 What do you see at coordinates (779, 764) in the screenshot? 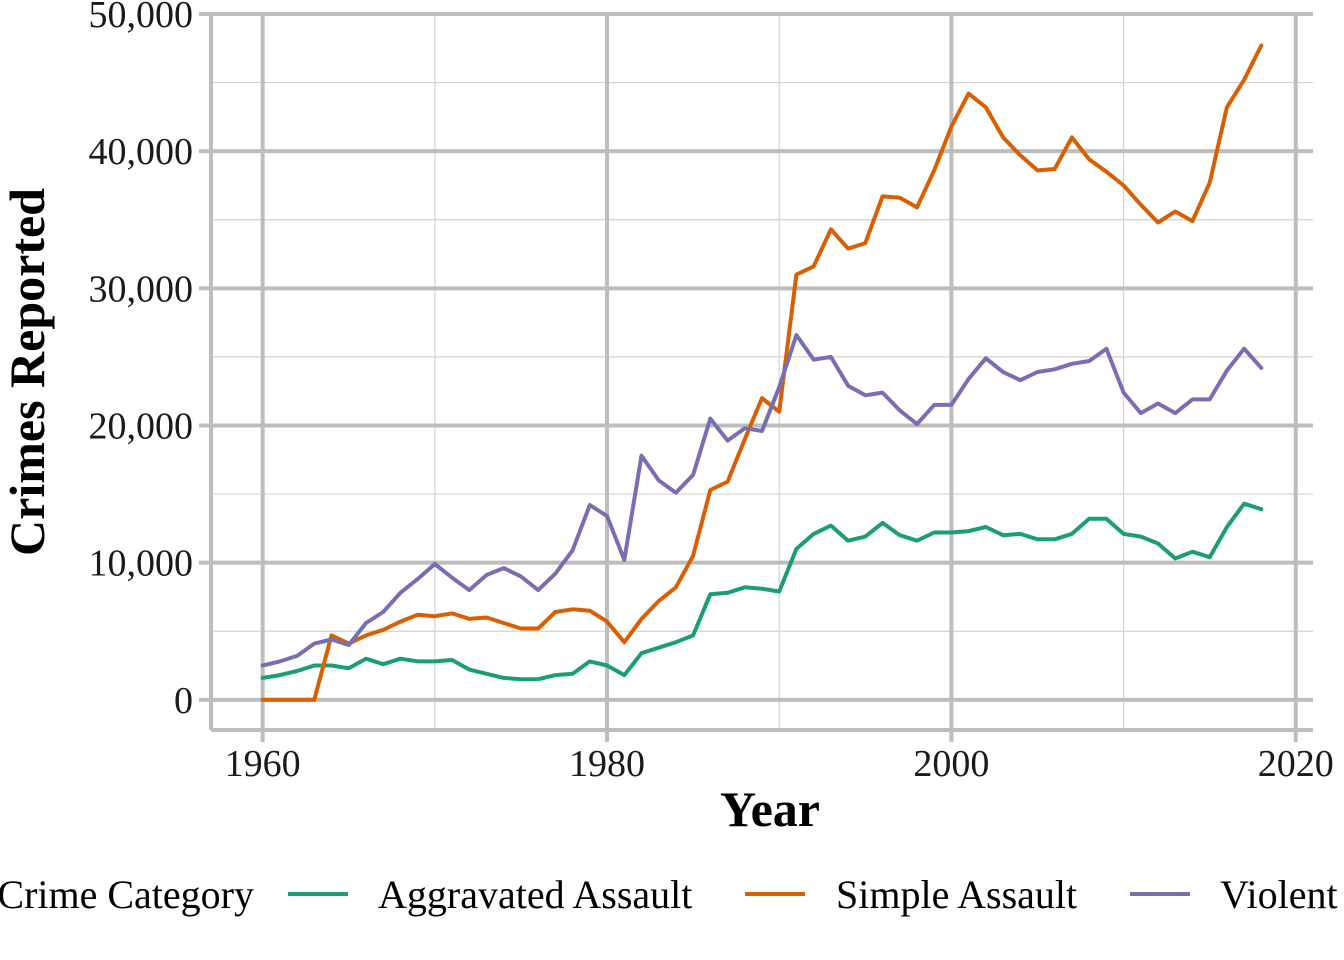
I see `x-axis-tick-labels: 1960 1980 2000 2020` at bounding box center [779, 764].